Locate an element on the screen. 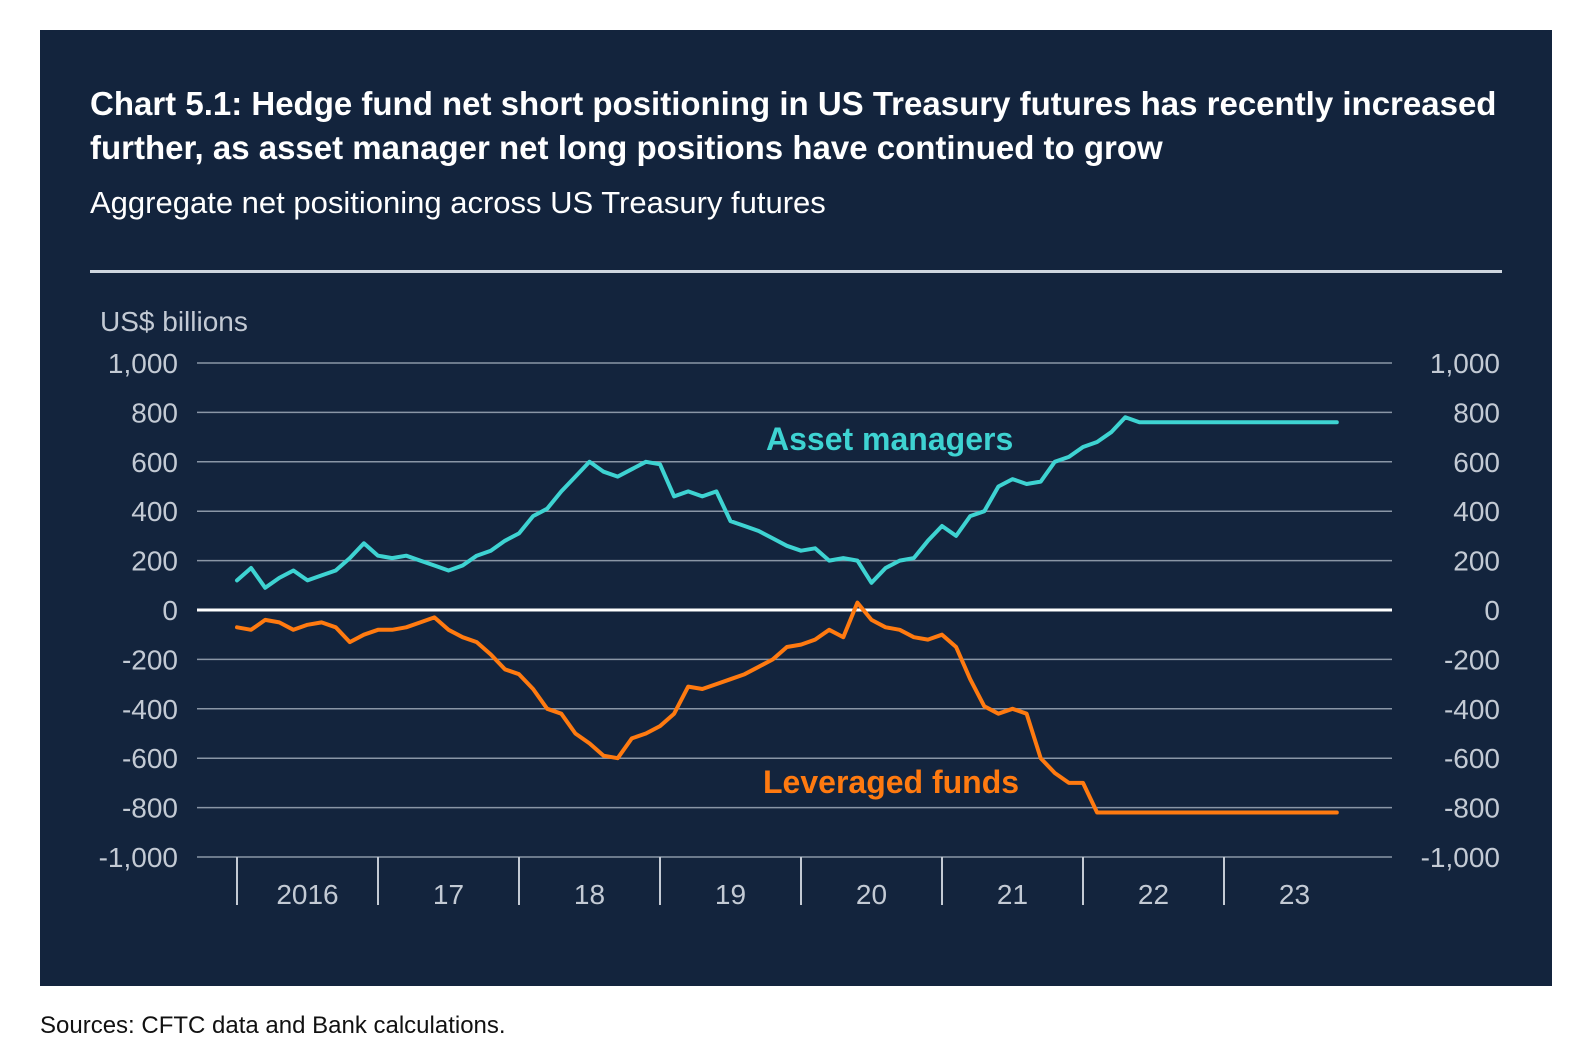  y-tick-label-left: 600 is located at coordinates (154, 462).